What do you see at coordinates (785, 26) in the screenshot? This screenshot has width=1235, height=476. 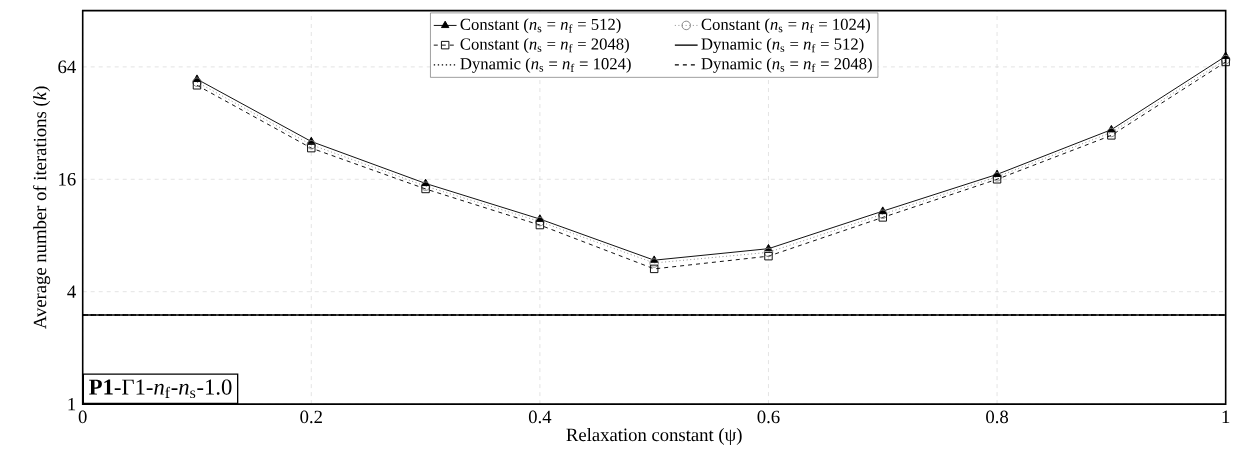 I see `legend-label: Constant (n$_{s}$ = n$_{f}$ = 1024)` at bounding box center [785, 26].